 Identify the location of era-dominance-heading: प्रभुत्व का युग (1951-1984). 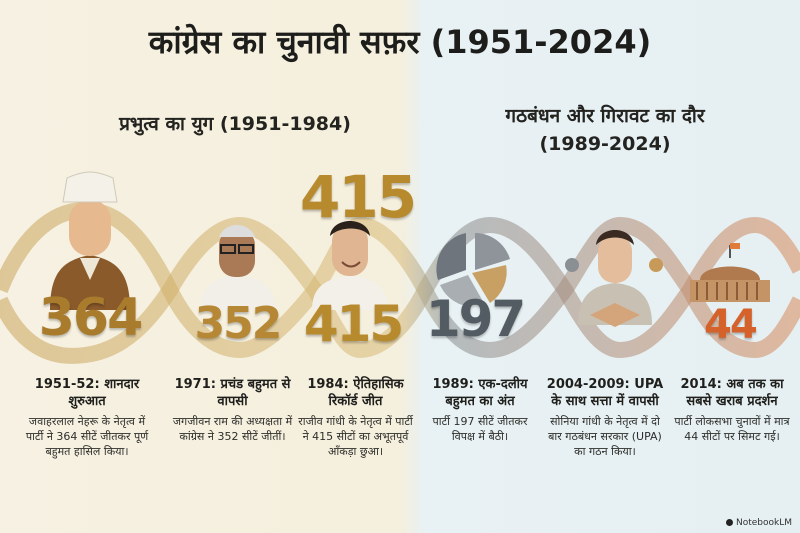
(235, 124).